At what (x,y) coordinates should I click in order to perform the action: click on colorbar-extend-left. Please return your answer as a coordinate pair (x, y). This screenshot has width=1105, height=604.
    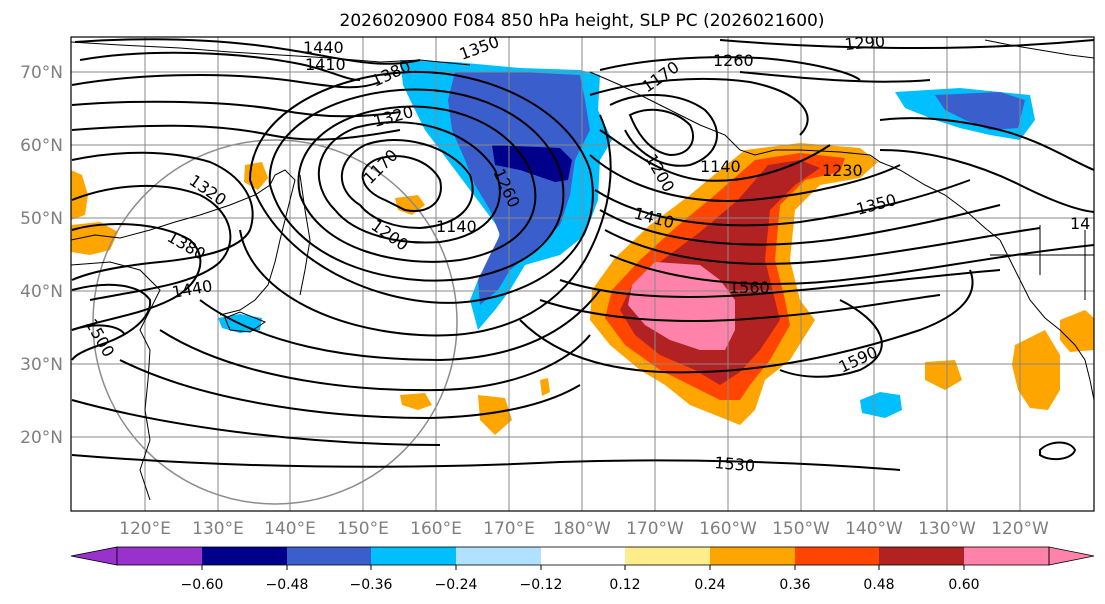
    Looking at the image, I should click on (94, 556).